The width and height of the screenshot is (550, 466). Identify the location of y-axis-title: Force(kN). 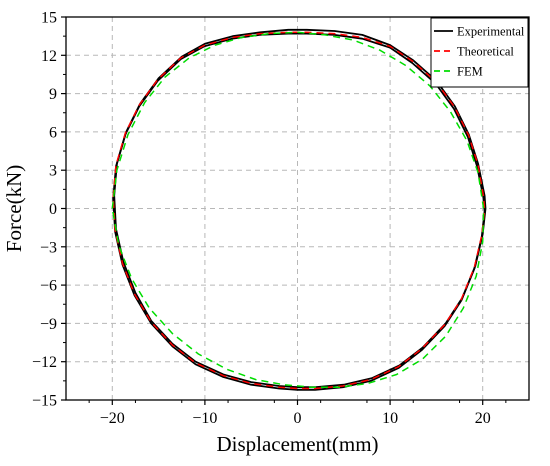
(14, 208).